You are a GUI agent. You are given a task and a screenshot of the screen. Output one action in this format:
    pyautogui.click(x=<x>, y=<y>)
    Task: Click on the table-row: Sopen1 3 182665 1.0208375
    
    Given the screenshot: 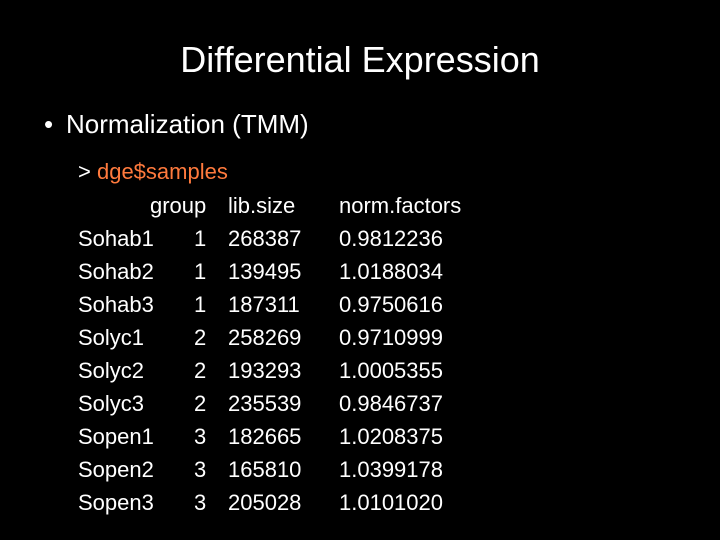 What is the action you would take?
    pyautogui.click(x=298, y=437)
    